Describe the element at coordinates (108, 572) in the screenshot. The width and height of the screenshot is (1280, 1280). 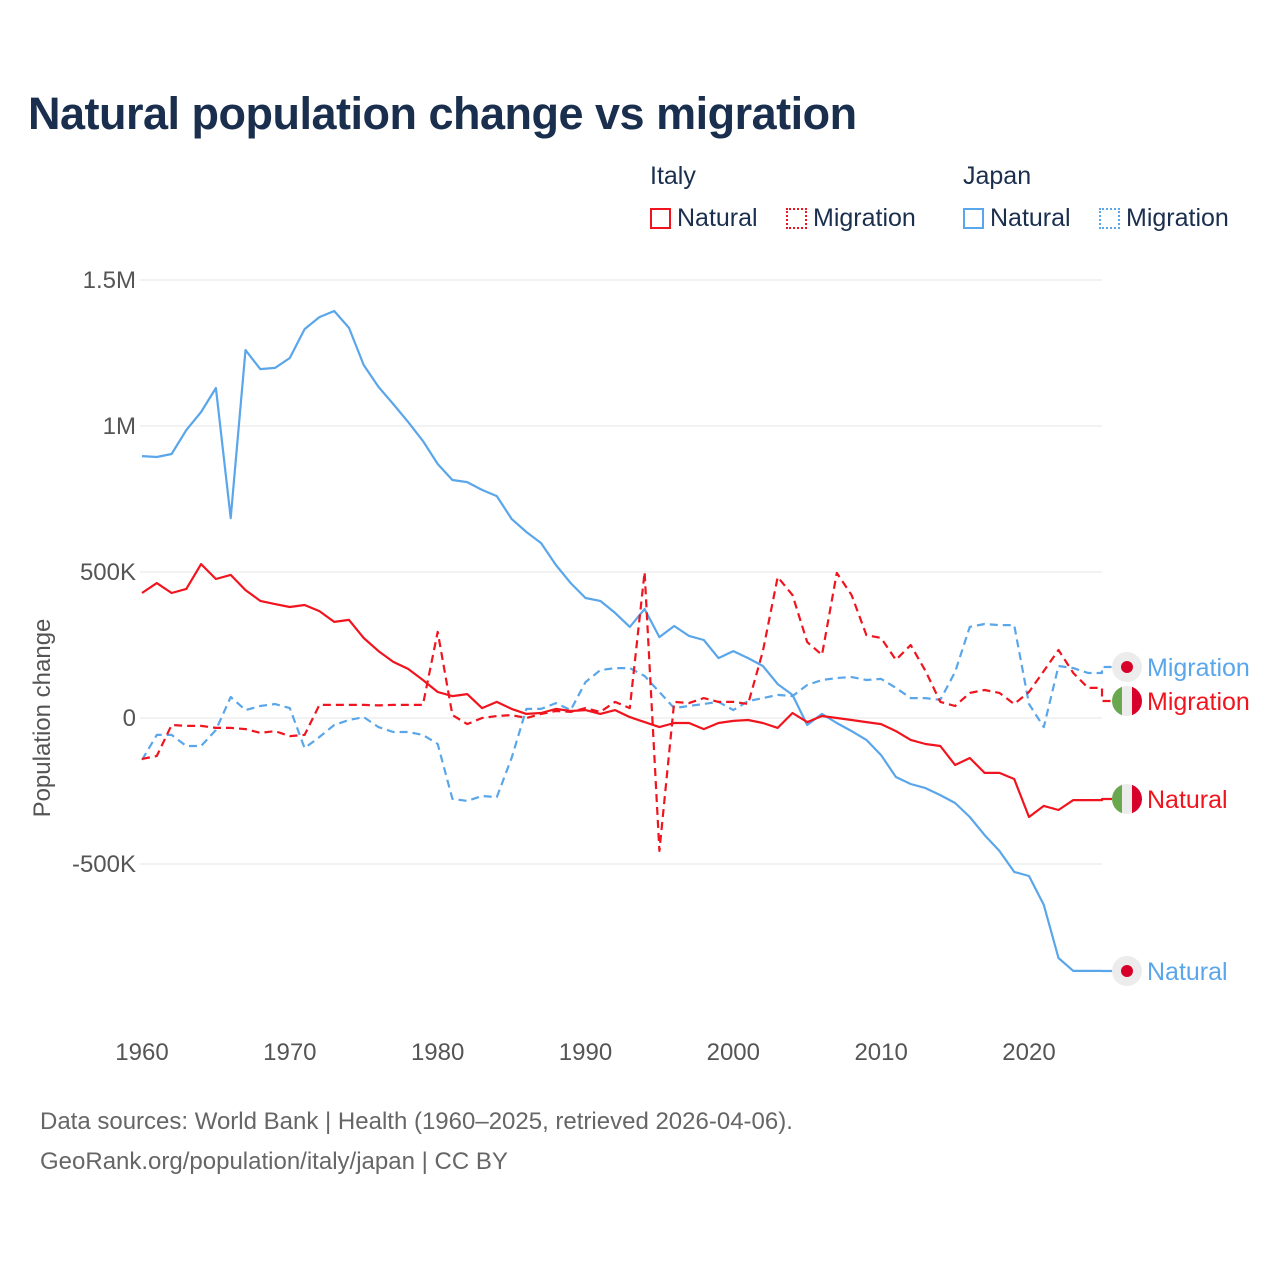
I see `y-tick-label: 500K` at that location.